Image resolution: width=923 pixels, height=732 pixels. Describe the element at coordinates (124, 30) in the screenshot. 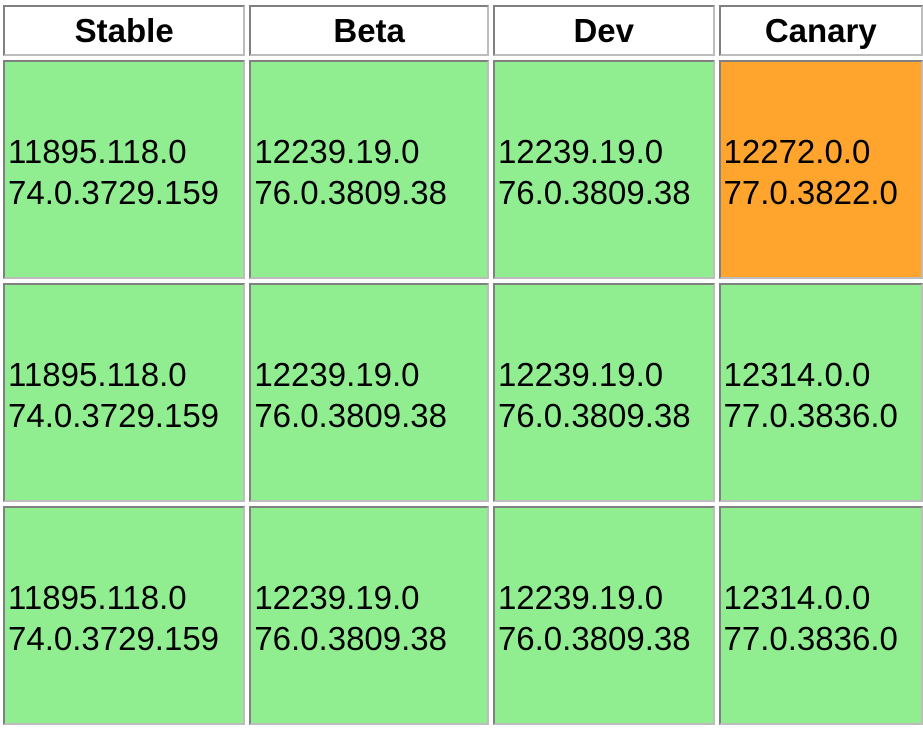

I see `column-header-stable: Stable` at that location.